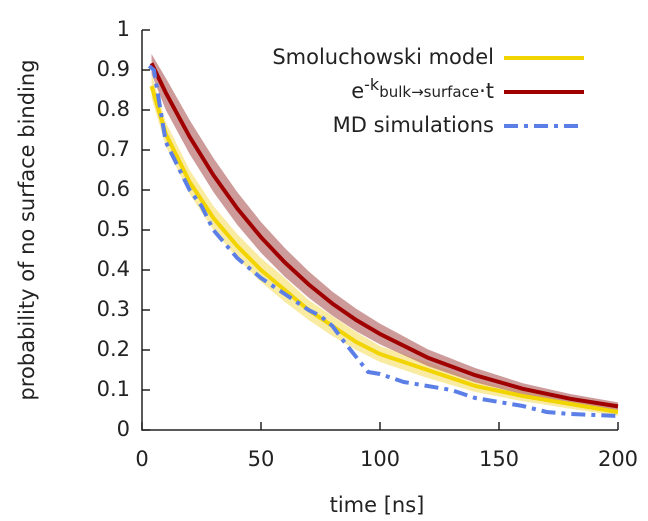  I want to click on legend-label: Smoluchowski model, so click(383, 57).